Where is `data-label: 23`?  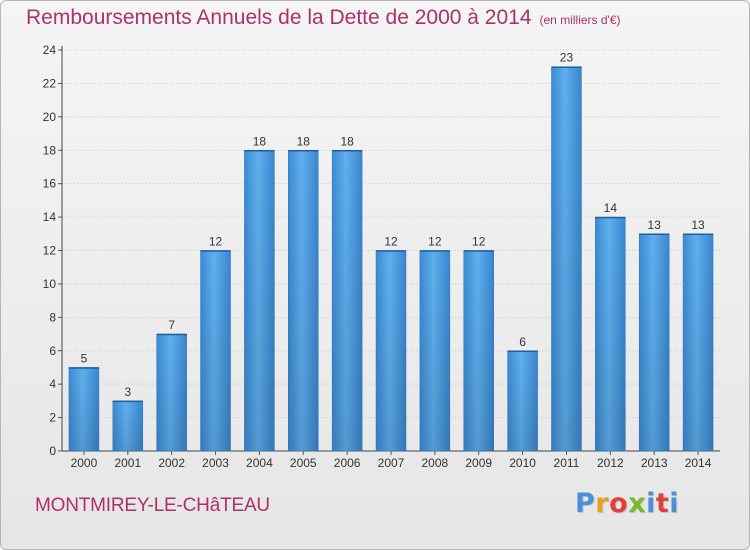 data-label: 23 is located at coordinates (567, 58).